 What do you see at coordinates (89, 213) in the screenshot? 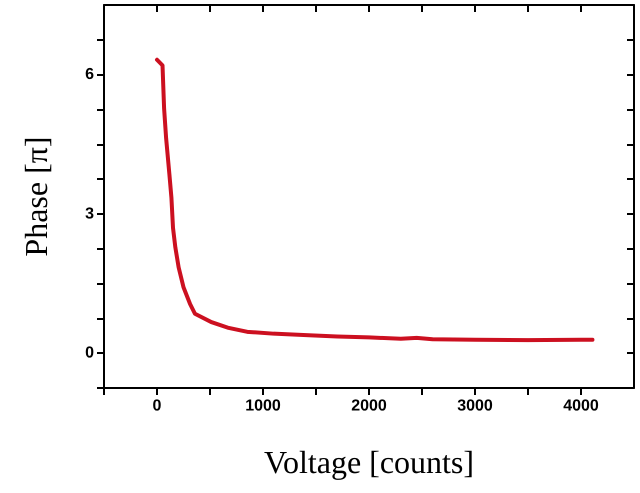
I see `y-tick-label: 3` at bounding box center [89, 213].